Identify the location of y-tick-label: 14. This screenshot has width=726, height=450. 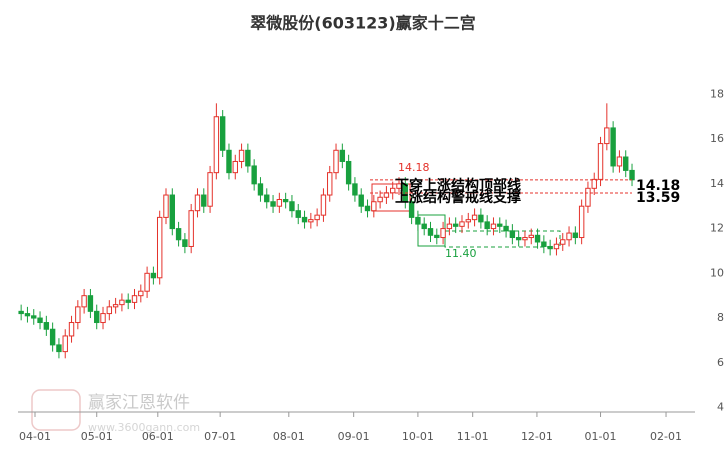
(717, 183).